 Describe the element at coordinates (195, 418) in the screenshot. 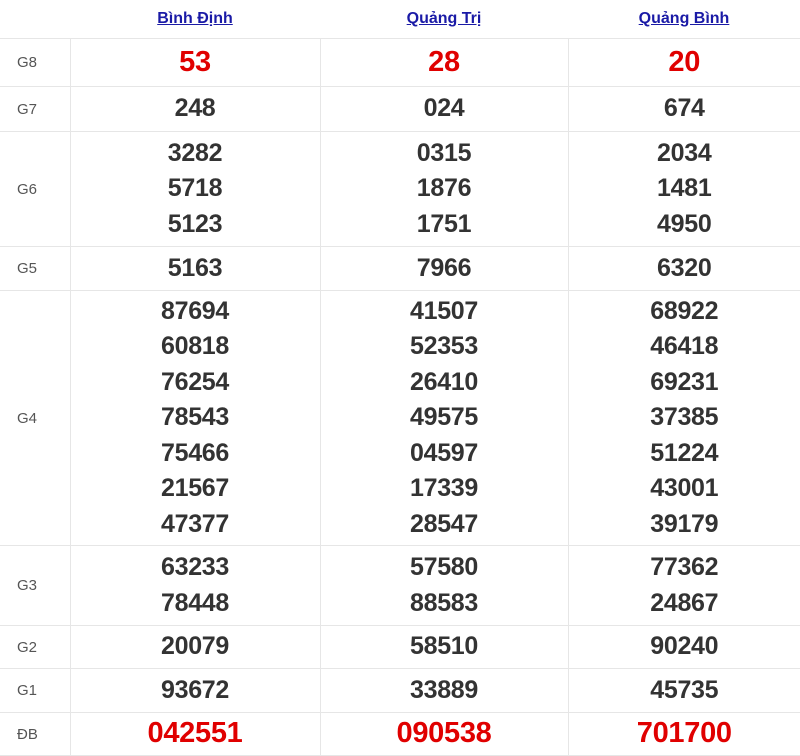

I see `prize-number: 78543` at that location.